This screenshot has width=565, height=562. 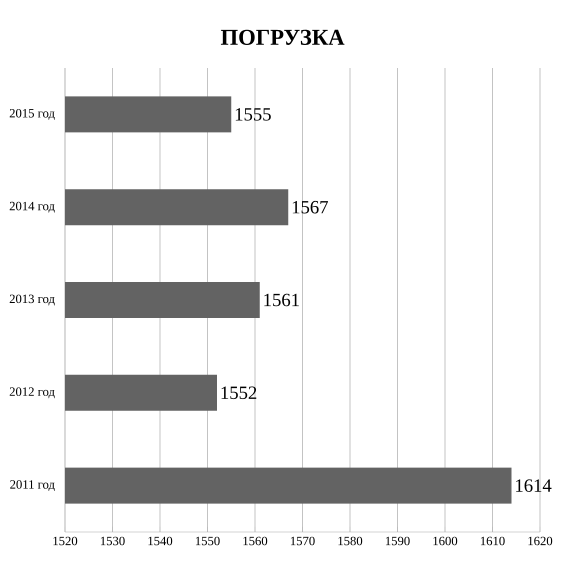 I want to click on x-tick-label: 1600, so click(x=445, y=541).